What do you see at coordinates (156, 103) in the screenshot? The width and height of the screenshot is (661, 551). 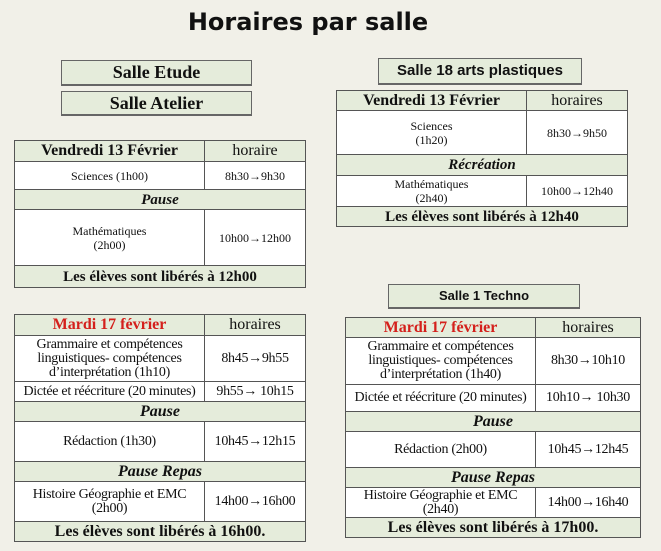 I see `room-label-atelier: Salle Atelier` at bounding box center [156, 103].